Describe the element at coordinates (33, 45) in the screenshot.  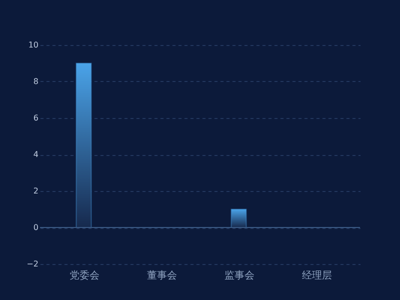
I see `y-tick-label: 10` at that location.